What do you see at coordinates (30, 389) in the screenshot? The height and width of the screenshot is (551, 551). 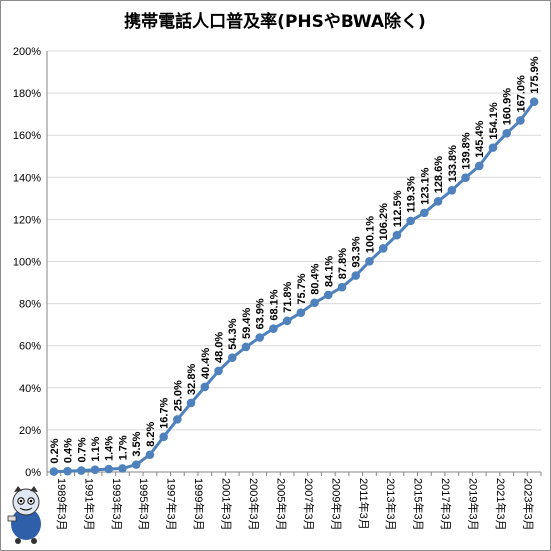 I see `y-tick-label: 40%` at bounding box center [30, 389].